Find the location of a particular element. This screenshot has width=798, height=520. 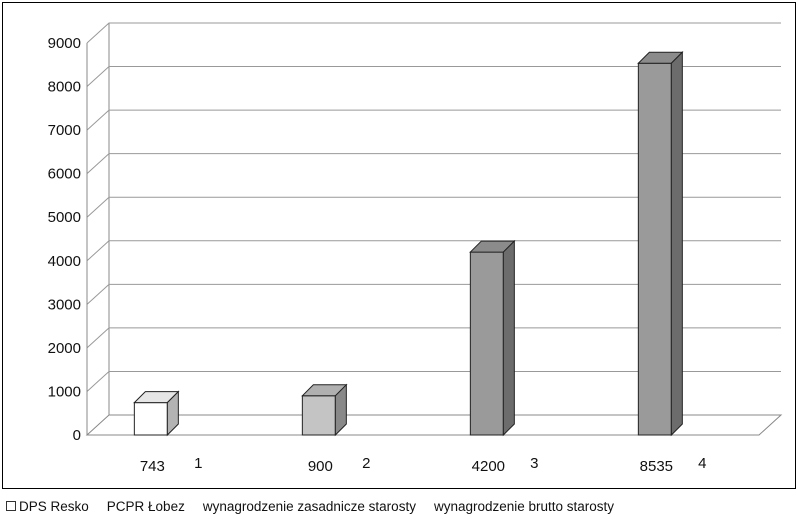

legend-label-dps-resko: DPS Resko is located at coordinates (54, 506).